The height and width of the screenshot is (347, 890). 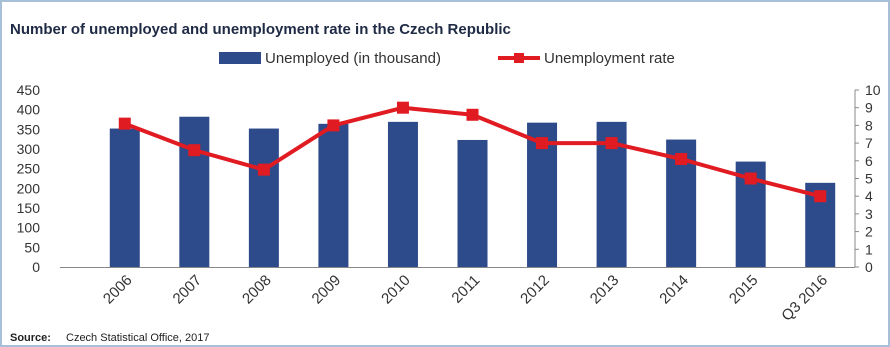 I want to click on right-tick-label: 3, so click(x=869, y=214).